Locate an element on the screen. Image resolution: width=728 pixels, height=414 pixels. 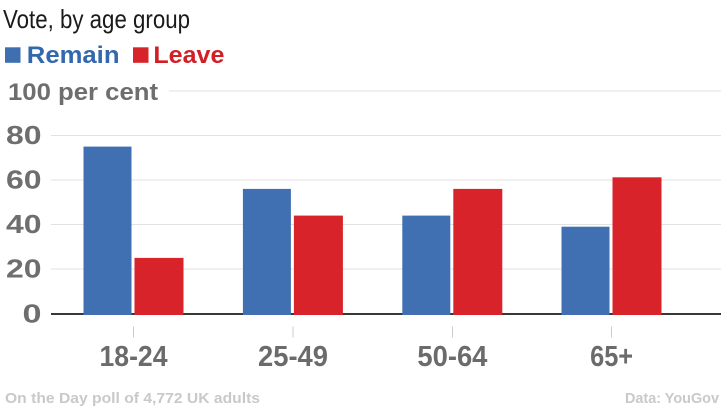
svg-text: Leave is located at coordinates (188, 55).